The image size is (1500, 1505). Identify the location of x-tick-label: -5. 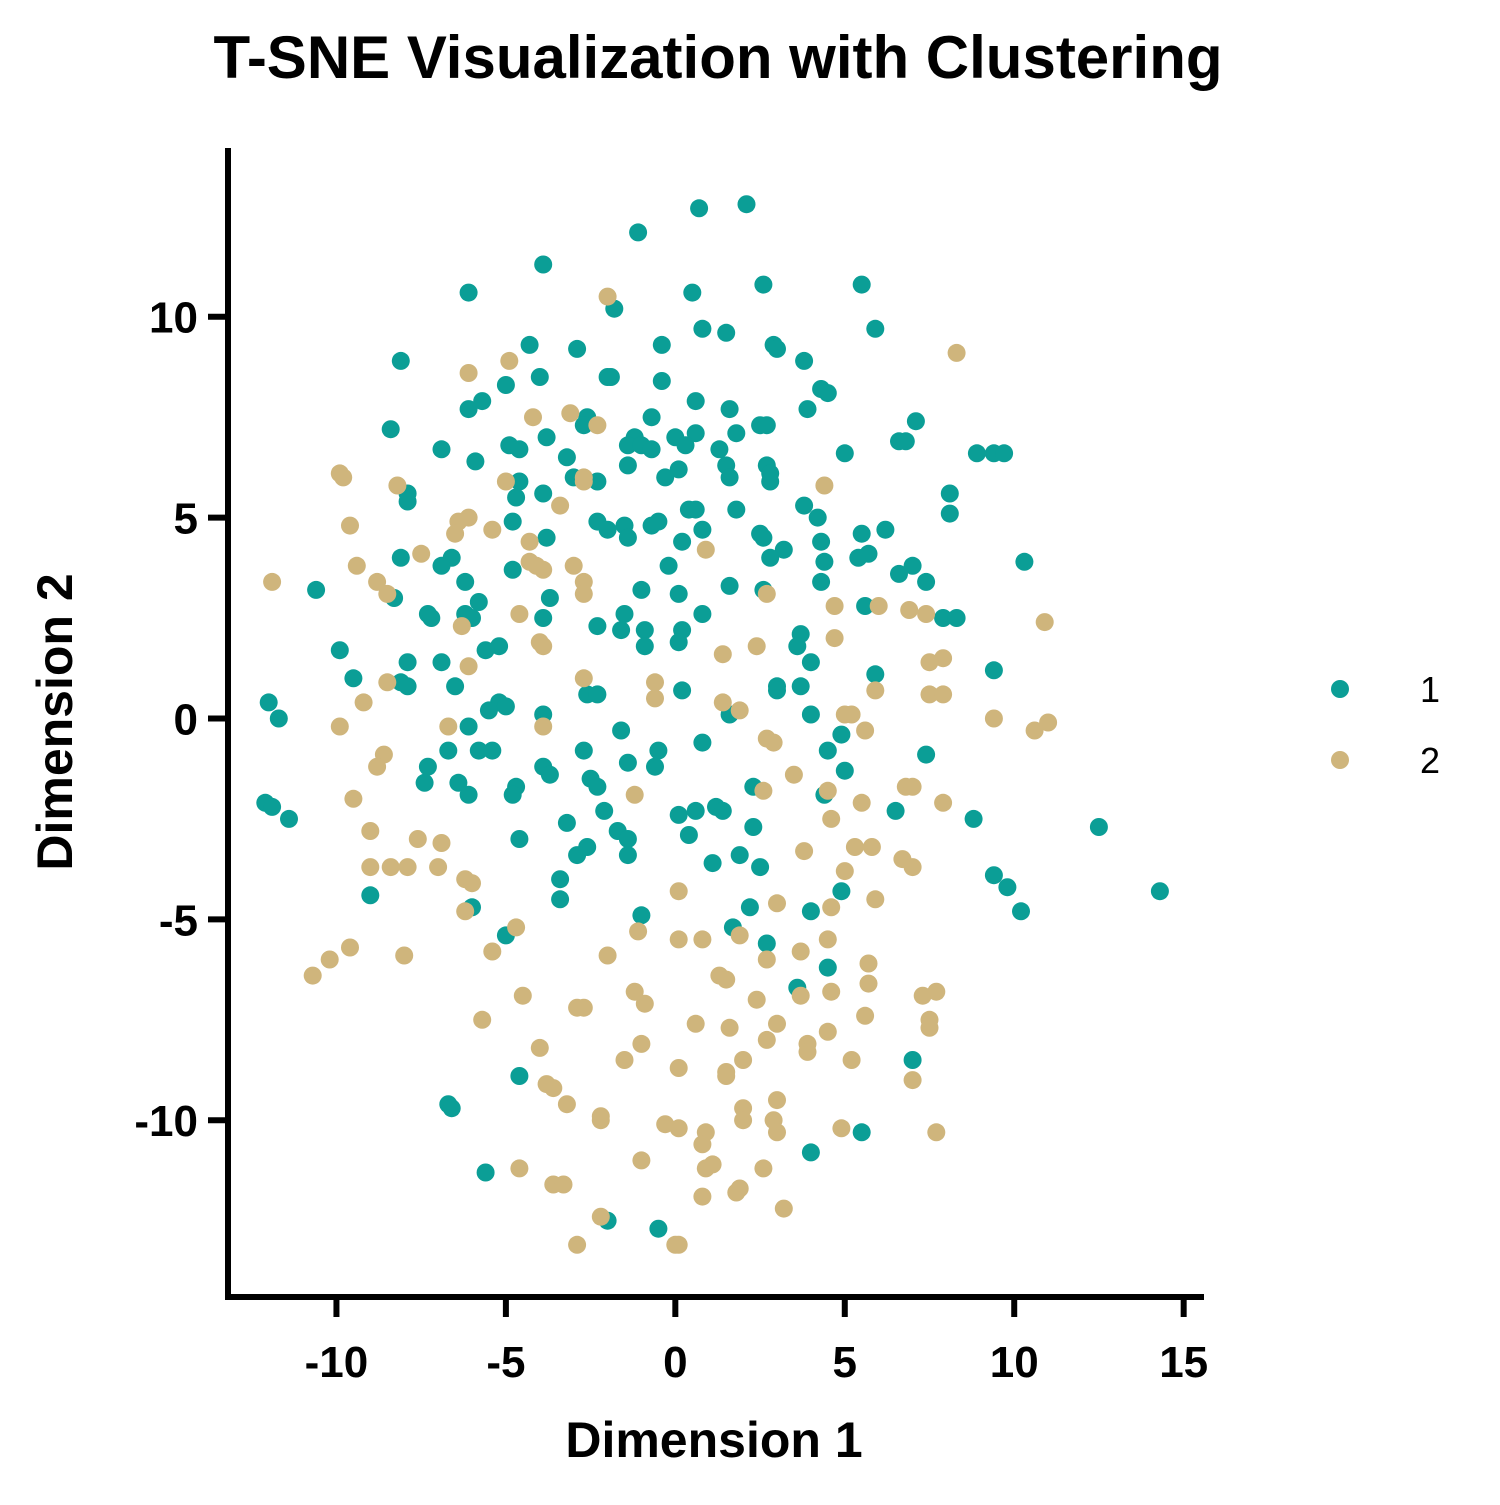
(505, 1362).